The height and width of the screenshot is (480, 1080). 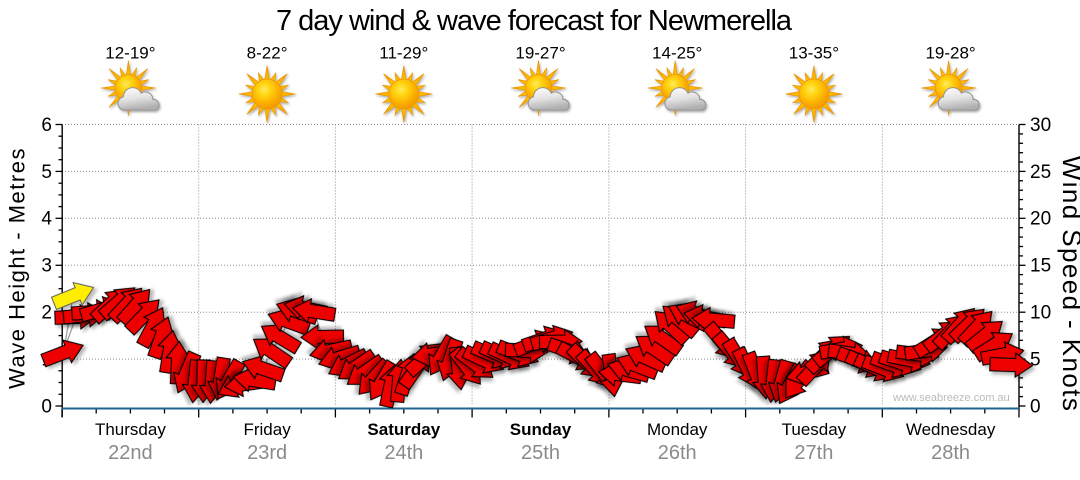 What do you see at coordinates (814, 53) in the screenshot?
I see `svg-text: 13-35°` at bounding box center [814, 53].